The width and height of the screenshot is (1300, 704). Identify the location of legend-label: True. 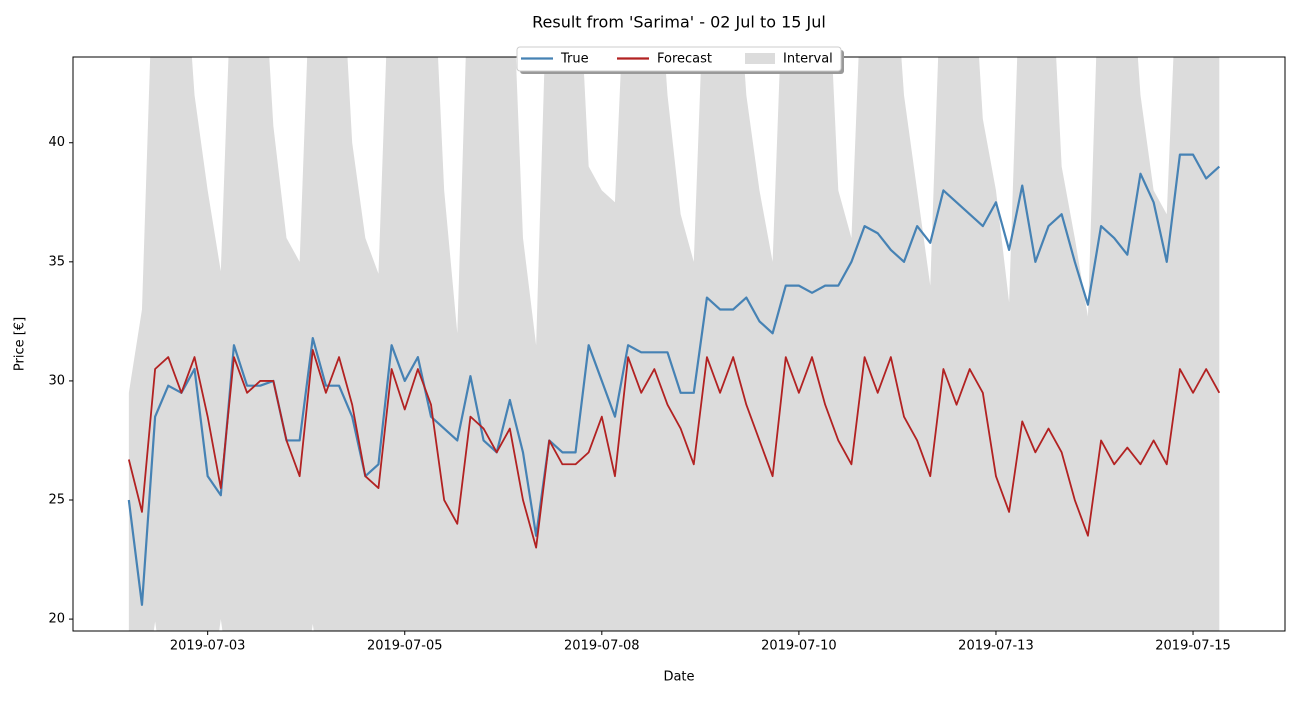
(574, 59).